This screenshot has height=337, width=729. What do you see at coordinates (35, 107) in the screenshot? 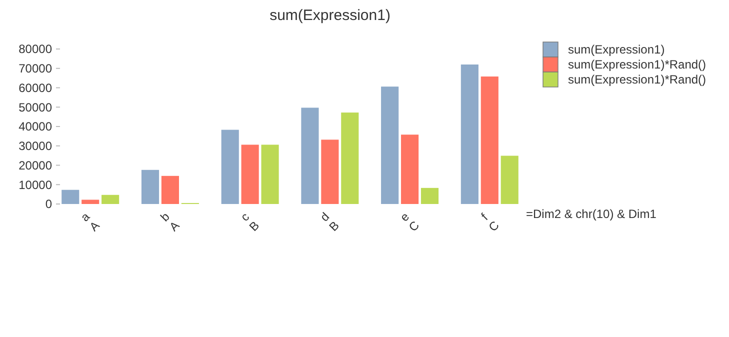
I see `y-tick-label: 50000` at bounding box center [35, 107].